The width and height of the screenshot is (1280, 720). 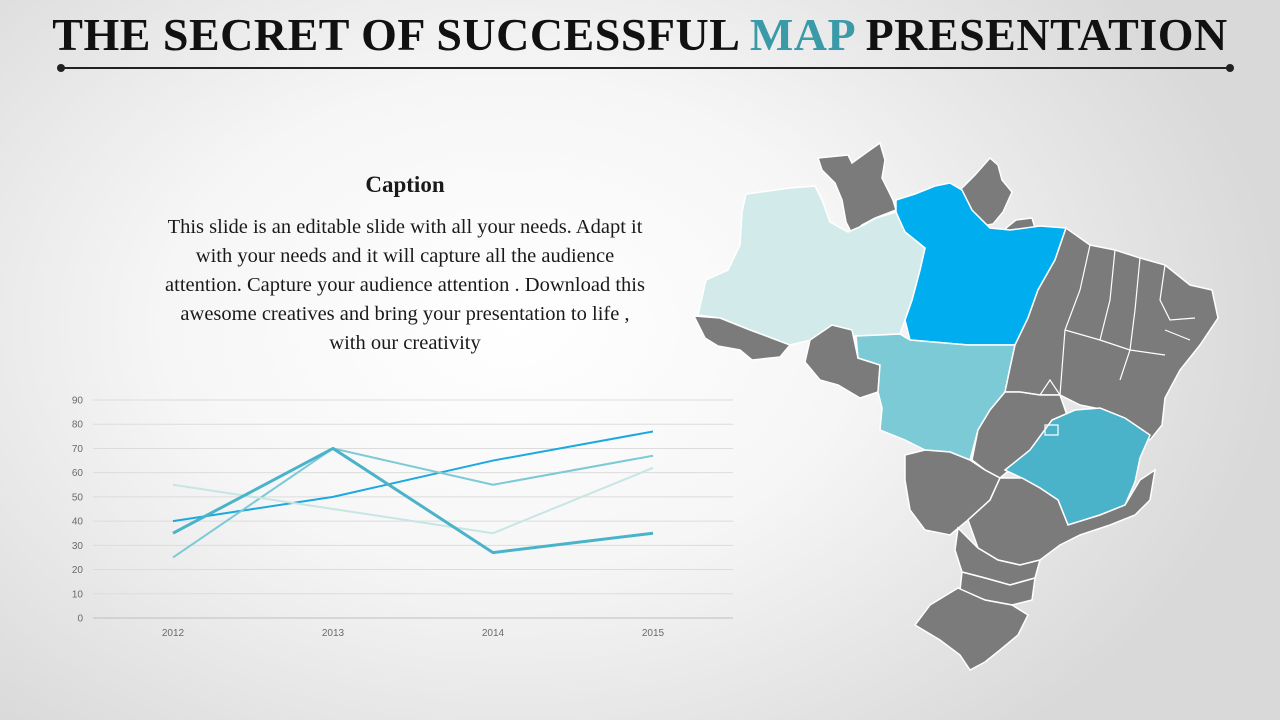 What do you see at coordinates (333, 633) in the screenshot?
I see `x-tick-label: 2013` at bounding box center [333, 633].